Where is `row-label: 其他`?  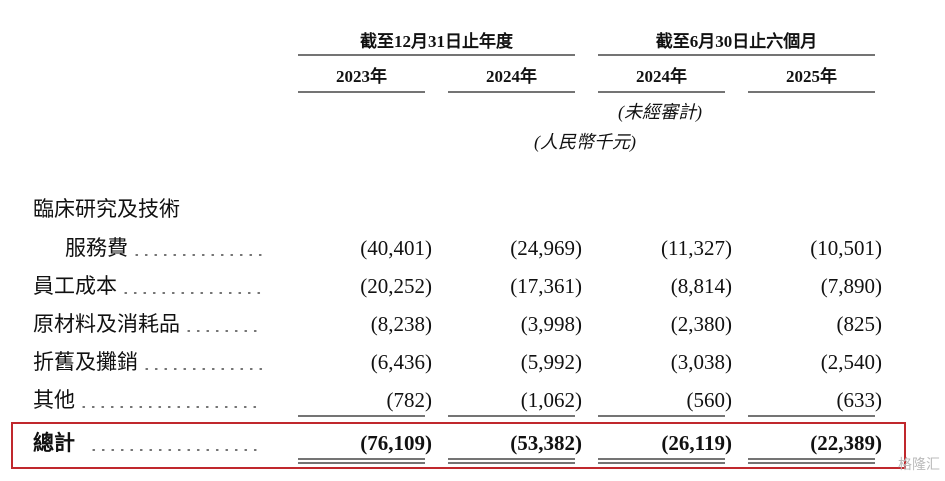 row-label: 其他 is located at coordinates (54, 400).